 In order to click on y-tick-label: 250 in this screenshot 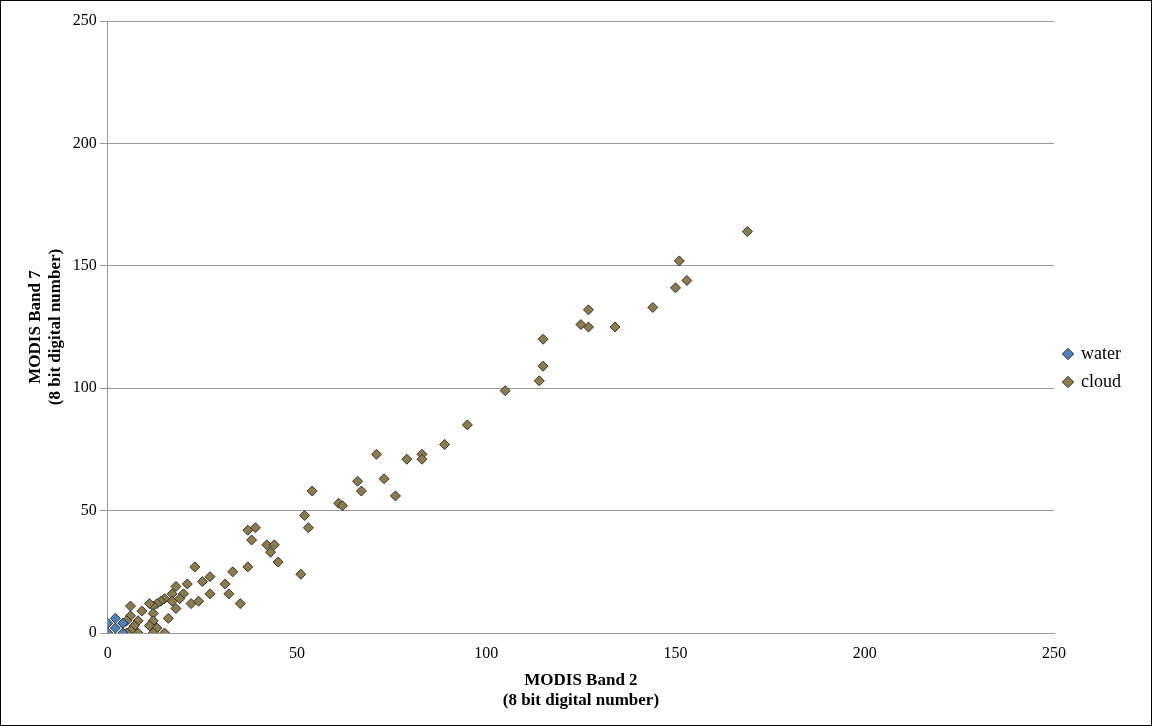, I will do `click(84, 20)`.